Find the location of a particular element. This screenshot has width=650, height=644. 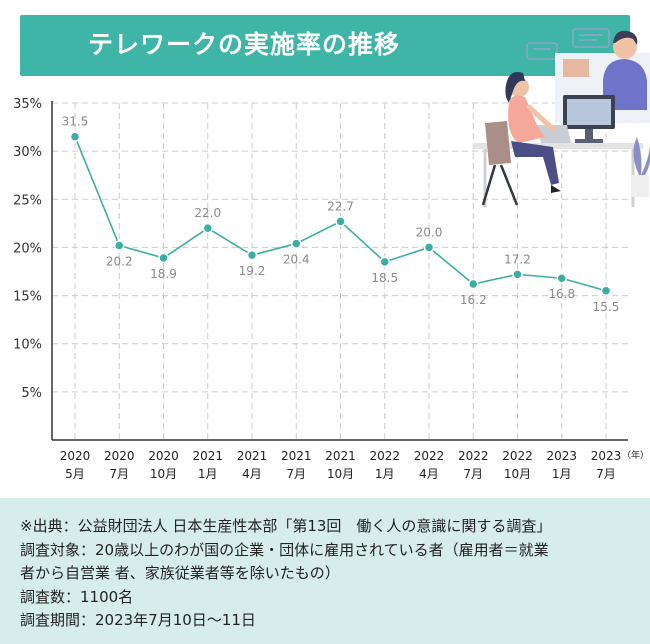

source-line: ※出典：公益財団法人 日本生産性本部「第13回 働く人の意識に関する調査」 is located at coordinates (286, 526).